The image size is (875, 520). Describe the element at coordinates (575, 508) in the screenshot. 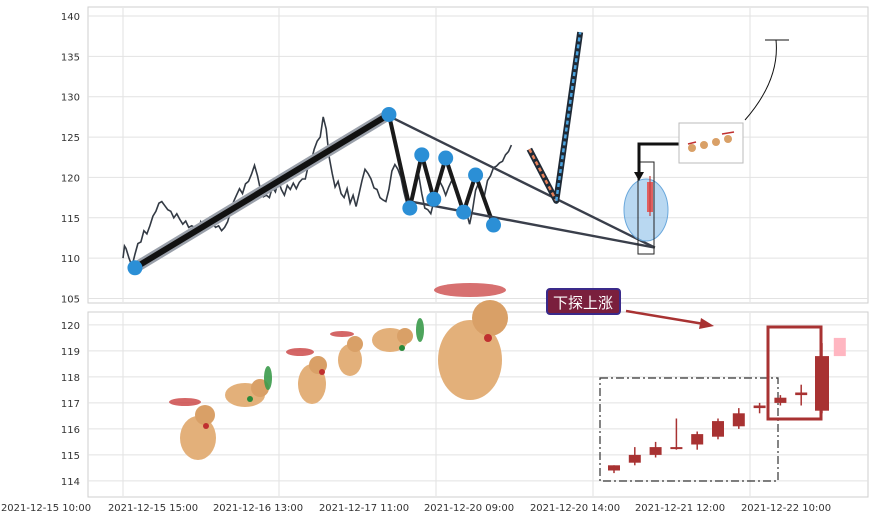

I see `x-tick-label: 2021-12-20 14:00` at that location.